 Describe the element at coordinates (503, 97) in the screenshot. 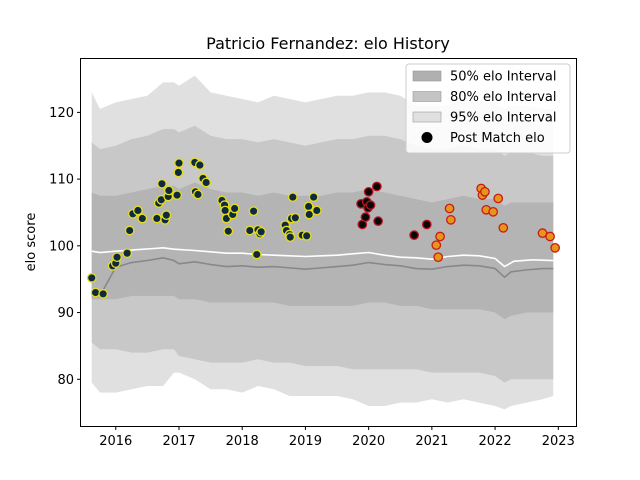

I see `legend-label: 80% elo Interval` at that location.